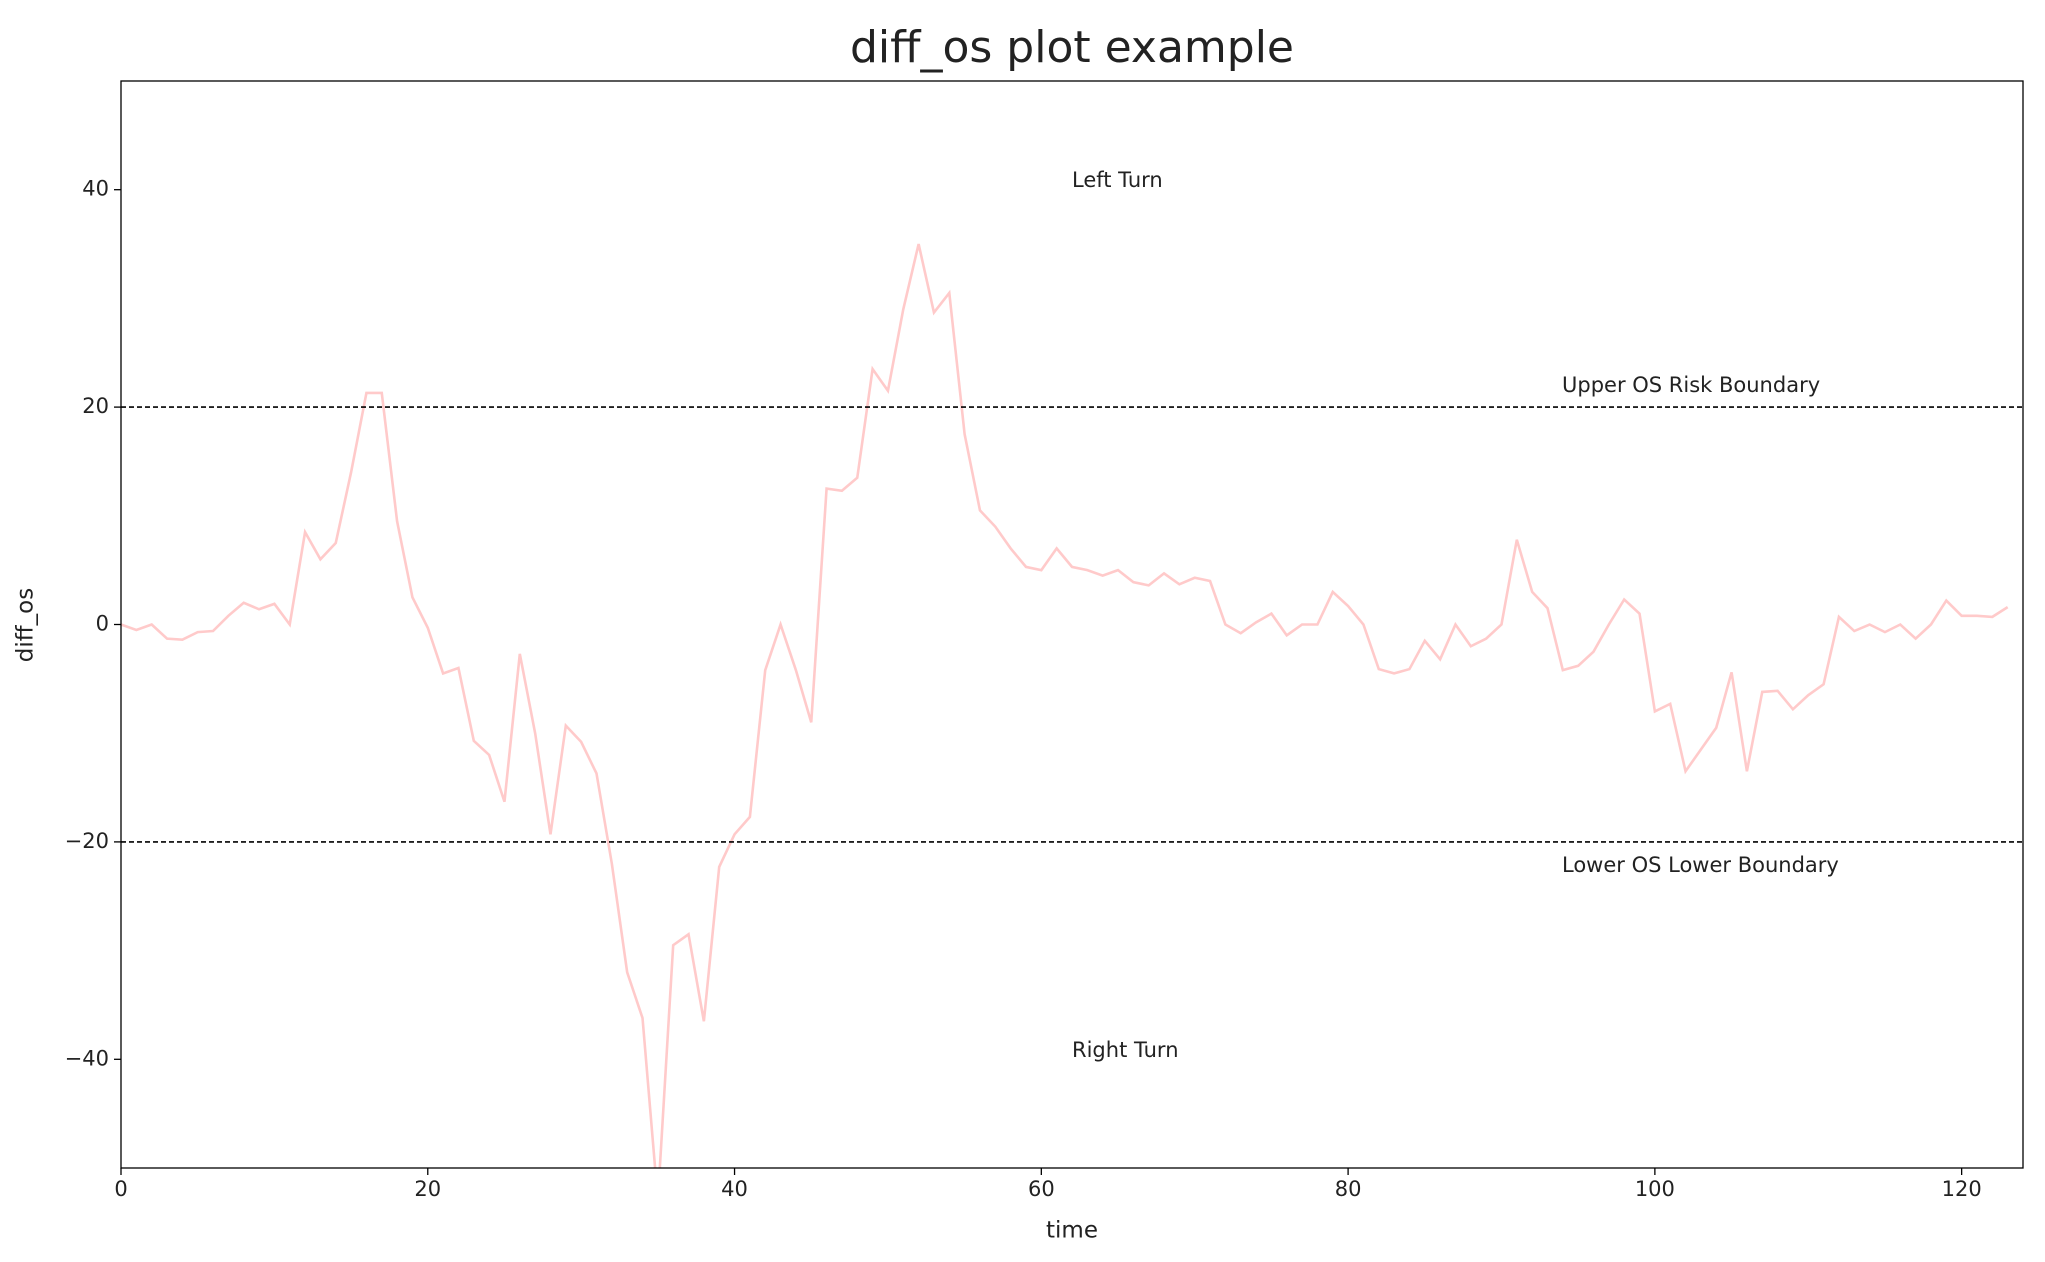 This screenshot has width=2045, height=1262. Describe the element at coordinates (95, 189) in the screenshot. I see `y-tick-label: 40` at that location.